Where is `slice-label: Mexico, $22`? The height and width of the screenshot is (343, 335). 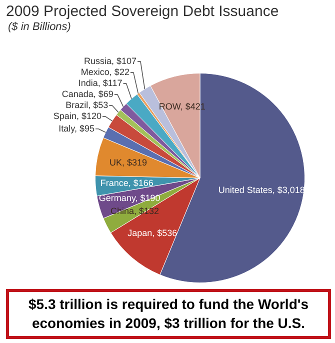 slice-label: Mexico, $22 is located at coordinates (105, 72).